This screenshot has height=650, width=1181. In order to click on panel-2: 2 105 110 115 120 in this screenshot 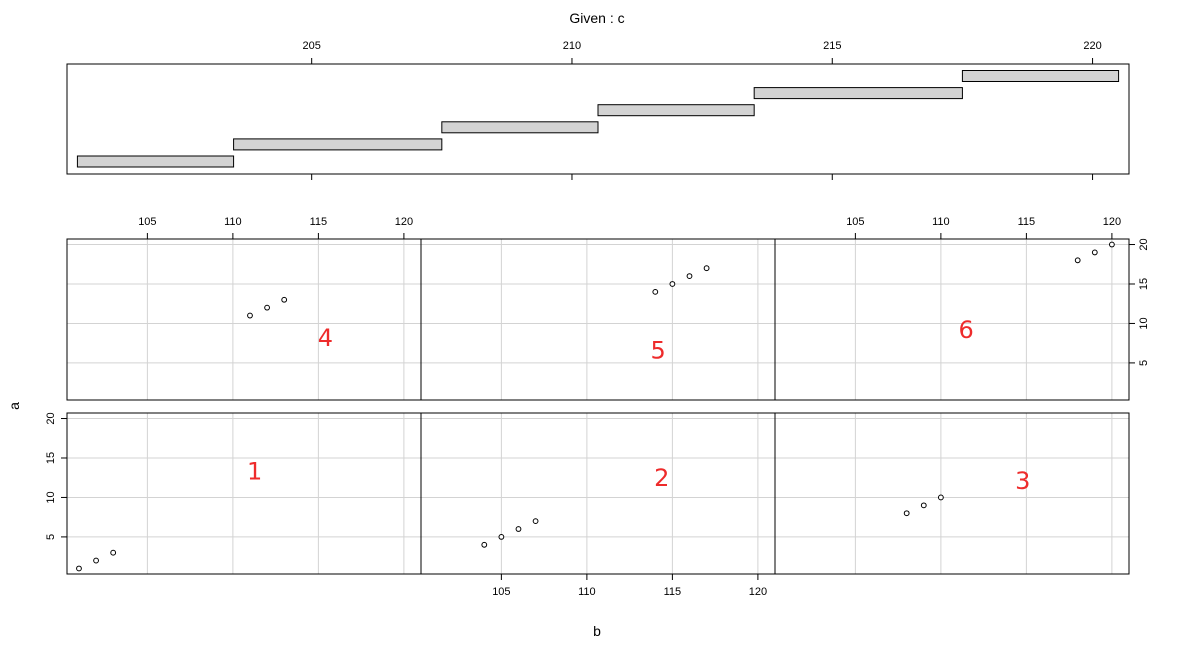, I will do `click(598, 505)`.